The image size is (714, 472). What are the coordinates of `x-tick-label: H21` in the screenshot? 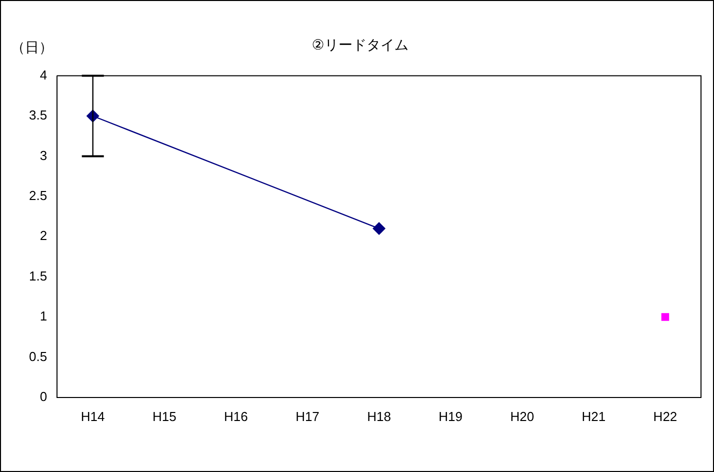 It's located at (594, 416).